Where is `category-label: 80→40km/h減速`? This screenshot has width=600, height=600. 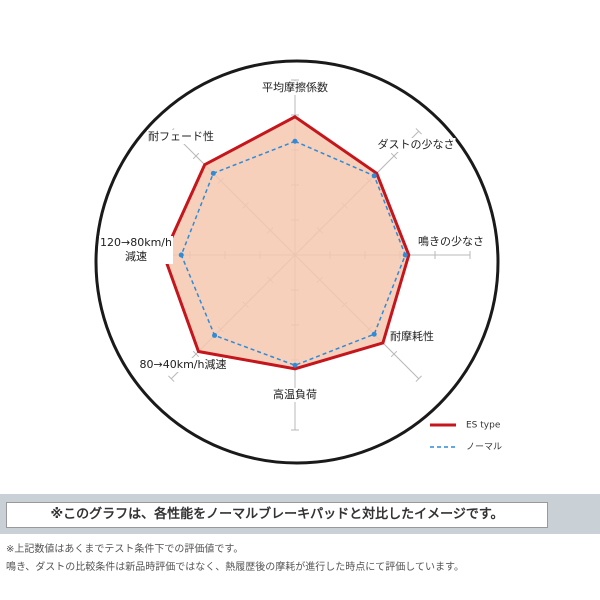
category-label: 80→40km/h減速 is located at coordinates (183, 365).